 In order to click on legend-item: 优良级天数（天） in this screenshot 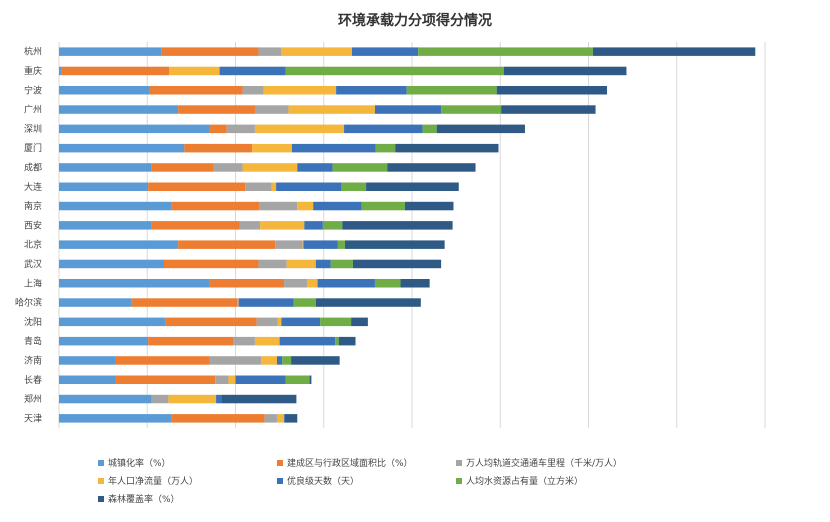, I will do `click(318, 480)`.